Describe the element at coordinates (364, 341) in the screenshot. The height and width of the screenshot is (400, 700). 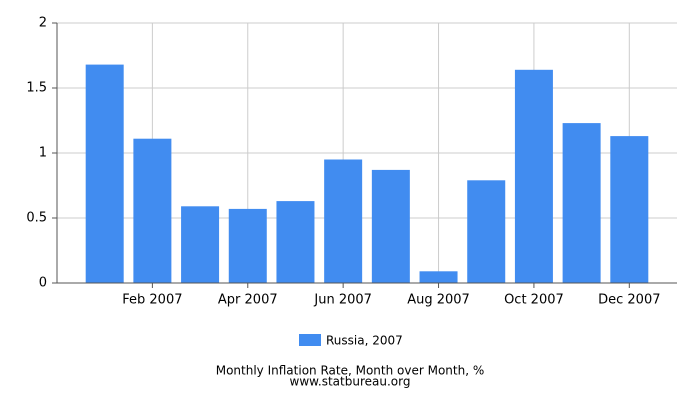
I see `legend-label: Russia, 2007` at that location.